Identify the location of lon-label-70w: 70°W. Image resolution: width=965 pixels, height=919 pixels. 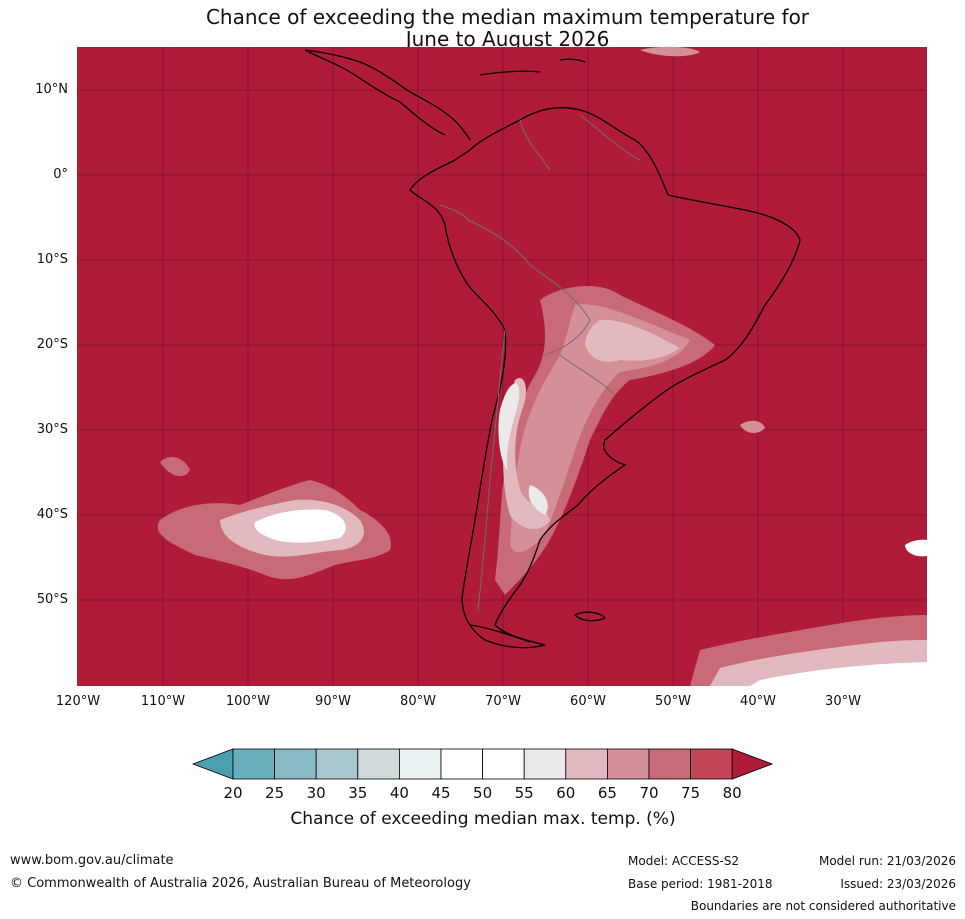
(503, 701).